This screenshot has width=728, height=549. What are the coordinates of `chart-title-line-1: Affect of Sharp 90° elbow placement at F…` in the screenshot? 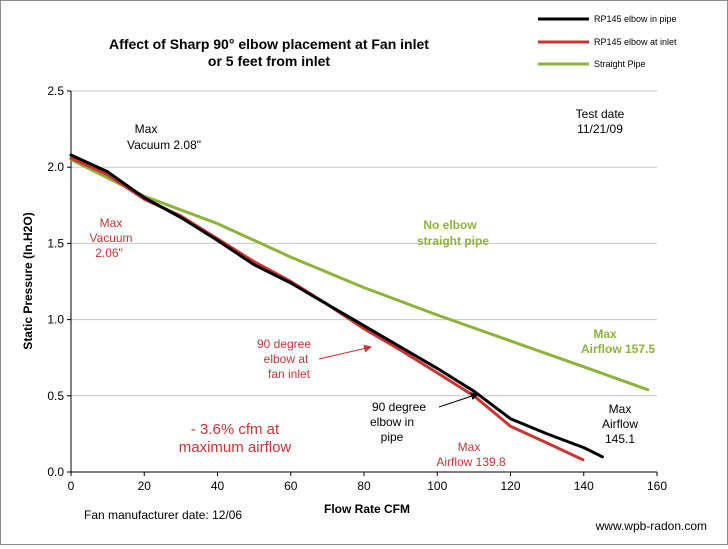 It's located at (269, 44).